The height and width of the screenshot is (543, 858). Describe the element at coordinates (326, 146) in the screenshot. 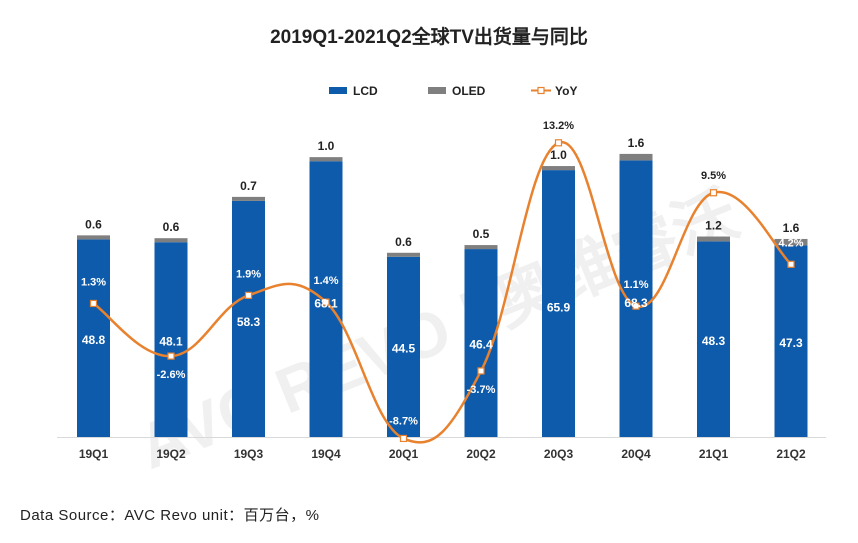

I see `label-oled-19Q4: 1.0` at that location.